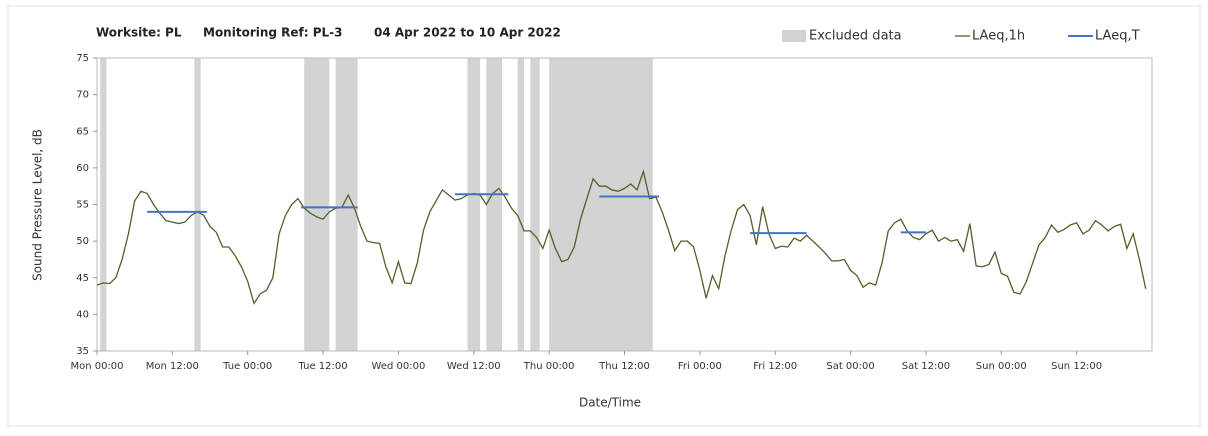 Image resolution: width=1208 pixels, height=436 pixels. What do you see at coordinates (775, 366) in the screenshot?
I see `x-tick-label: Fri 12:00` at bounding box center [775, 366].